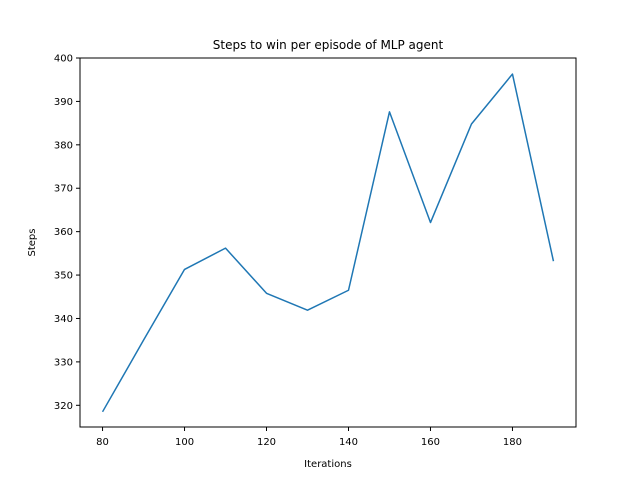 The height and width of the screenshot is (480, 640). I want to click on y-axis-title: Steps, so click(32, 243).